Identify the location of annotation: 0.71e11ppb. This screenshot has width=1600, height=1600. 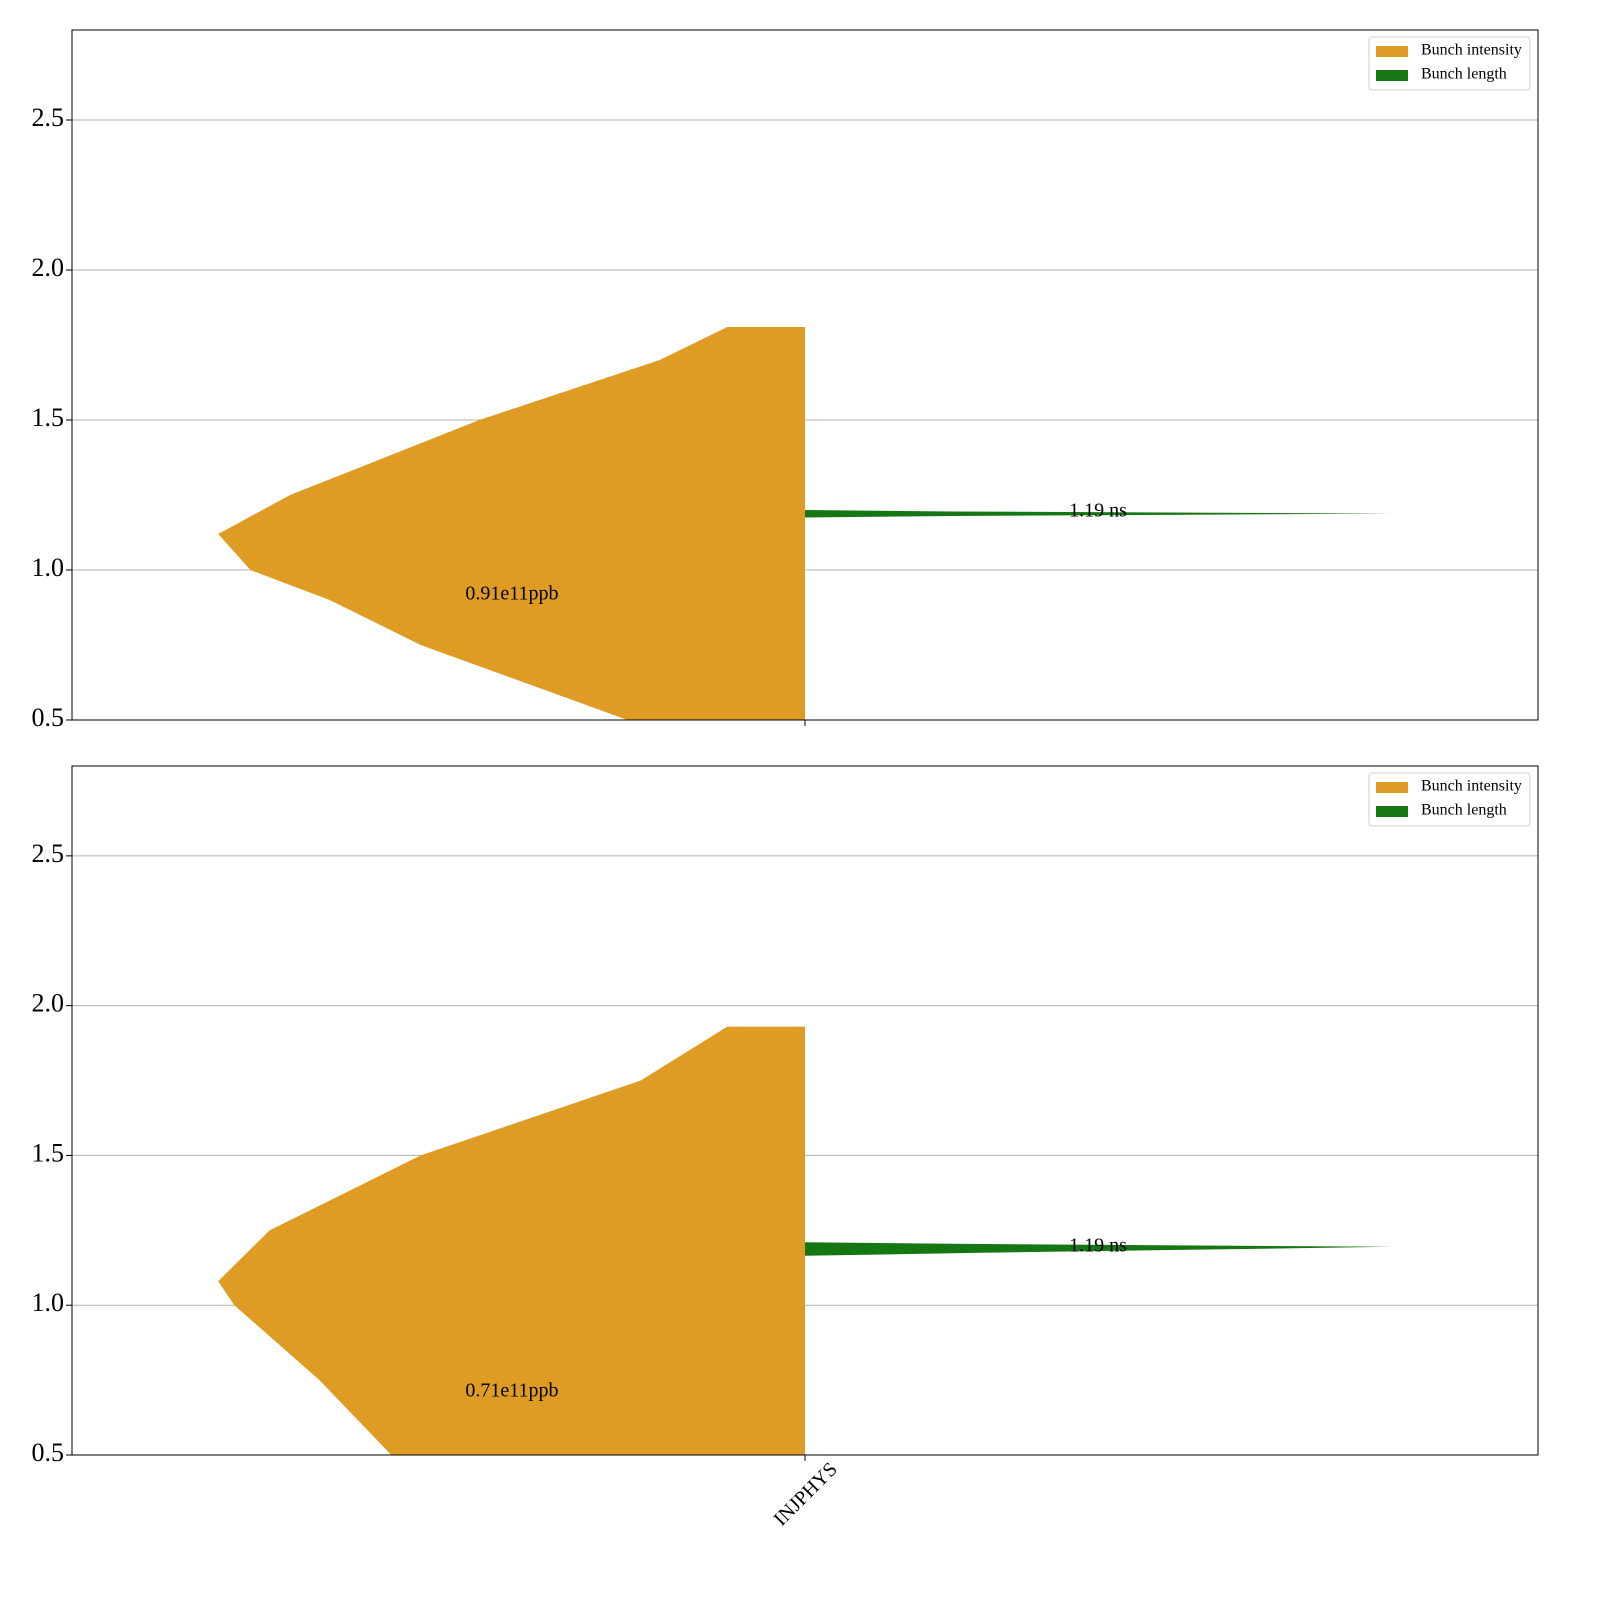
(511, 1391).